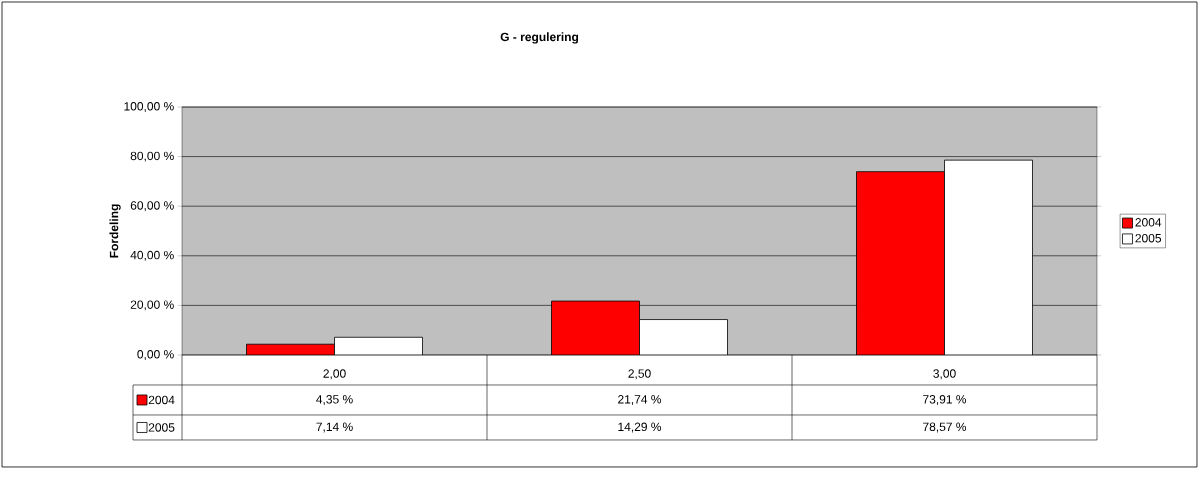  I want to click on y-tick-label: 60,00 %, so click(152, 206).